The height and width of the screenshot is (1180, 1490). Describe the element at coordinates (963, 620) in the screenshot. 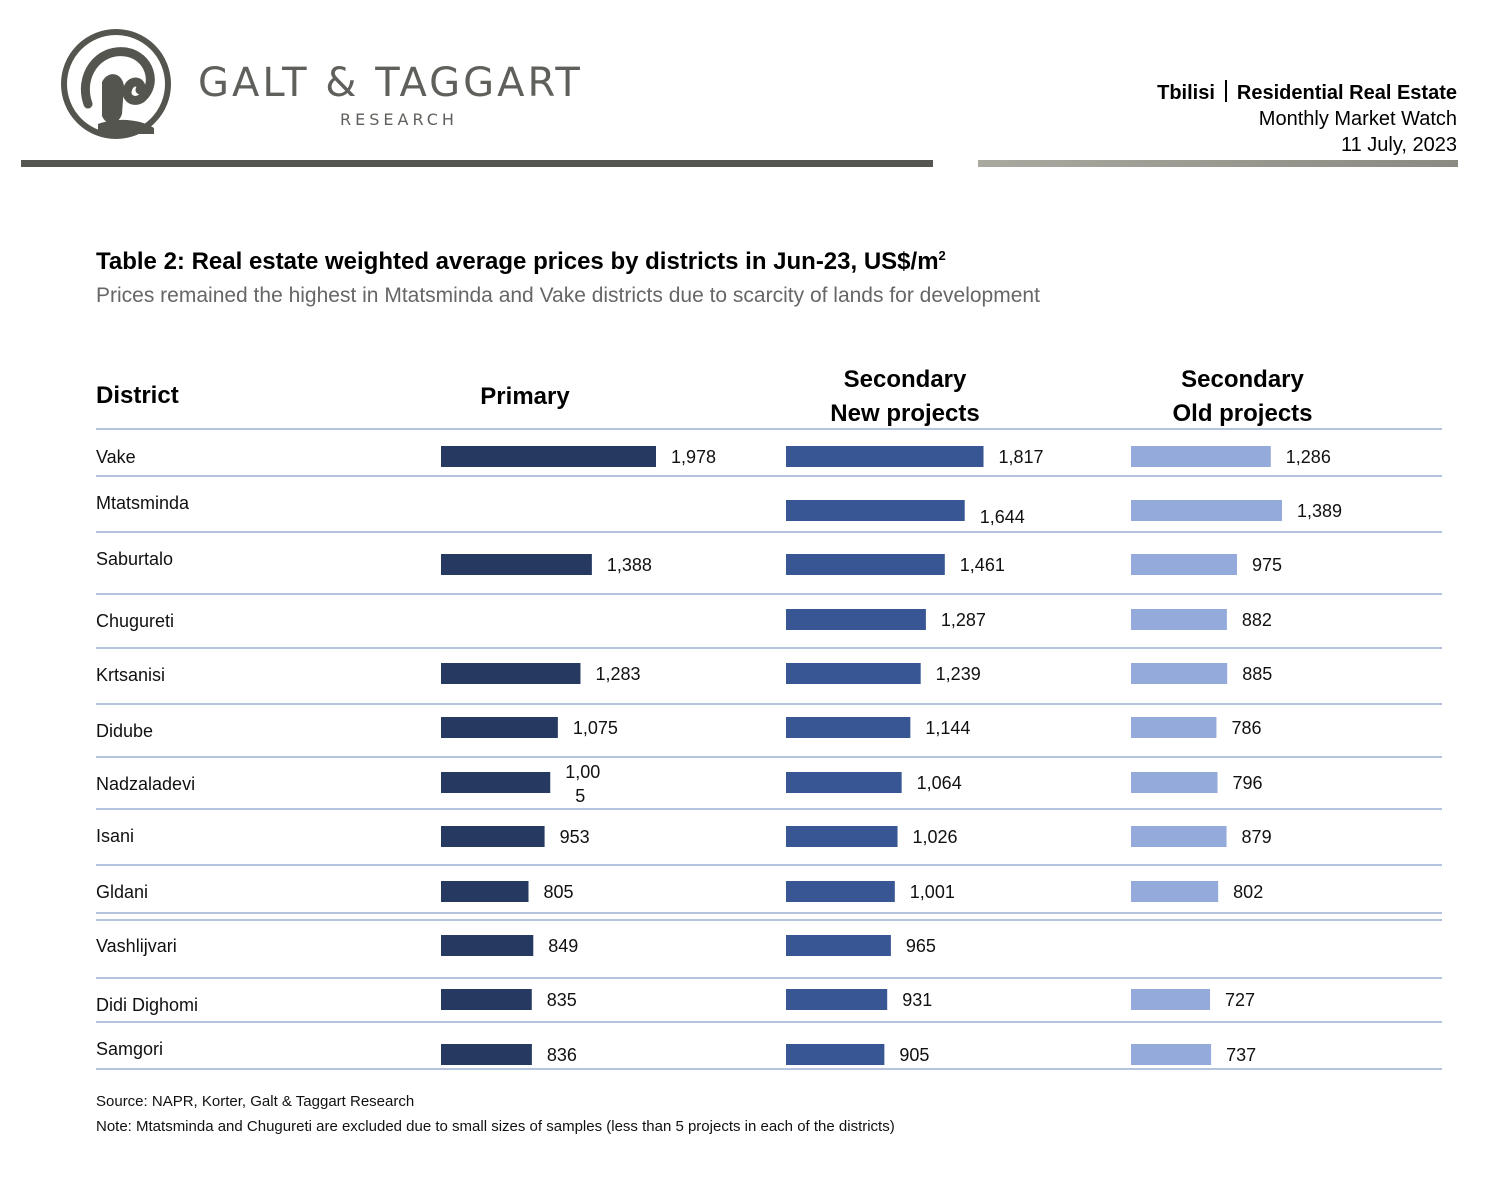

I see `bar-value-label: 1,287` at that location.